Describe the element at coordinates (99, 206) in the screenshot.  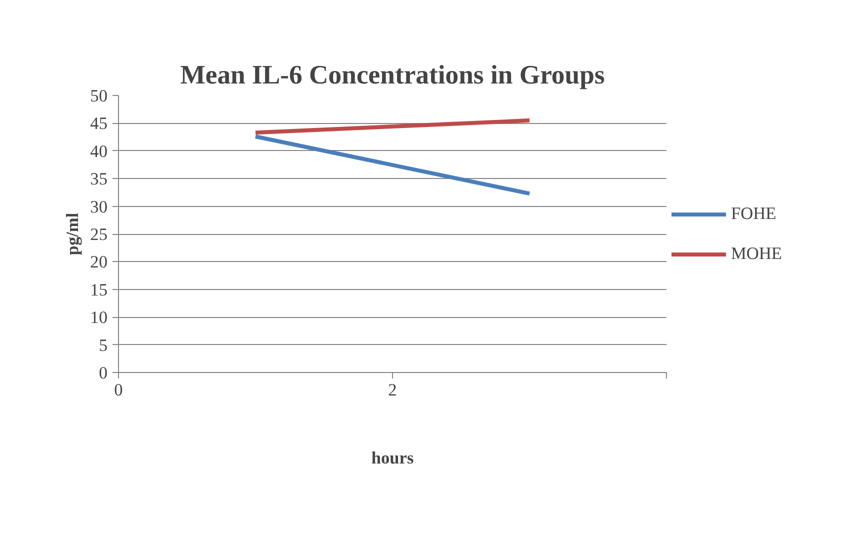
I see `y-tick-label: 30` at that location.